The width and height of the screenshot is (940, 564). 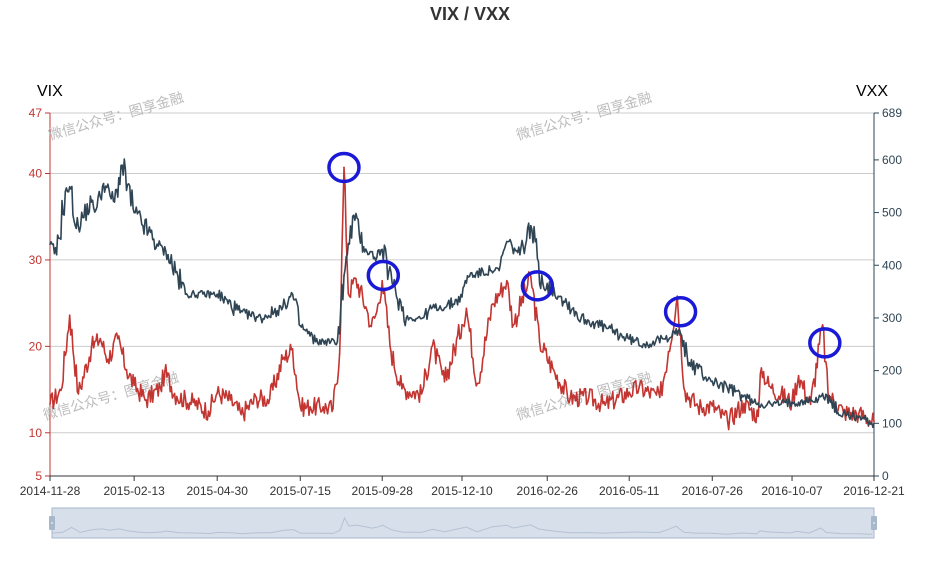 I want to click on x-tick-label-5: 2015-12-10, so click(x=462, y=491).